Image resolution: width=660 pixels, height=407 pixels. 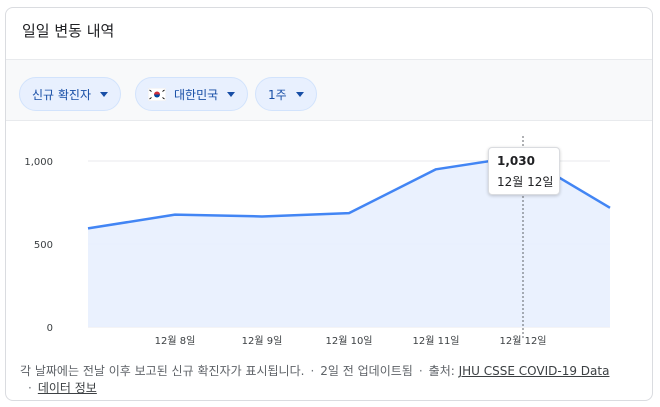 What do you see at coordinates (62, 94) in the screenshot?
I see `metric-filter-label: 신규 확진자` at bounding box center [62, 94].